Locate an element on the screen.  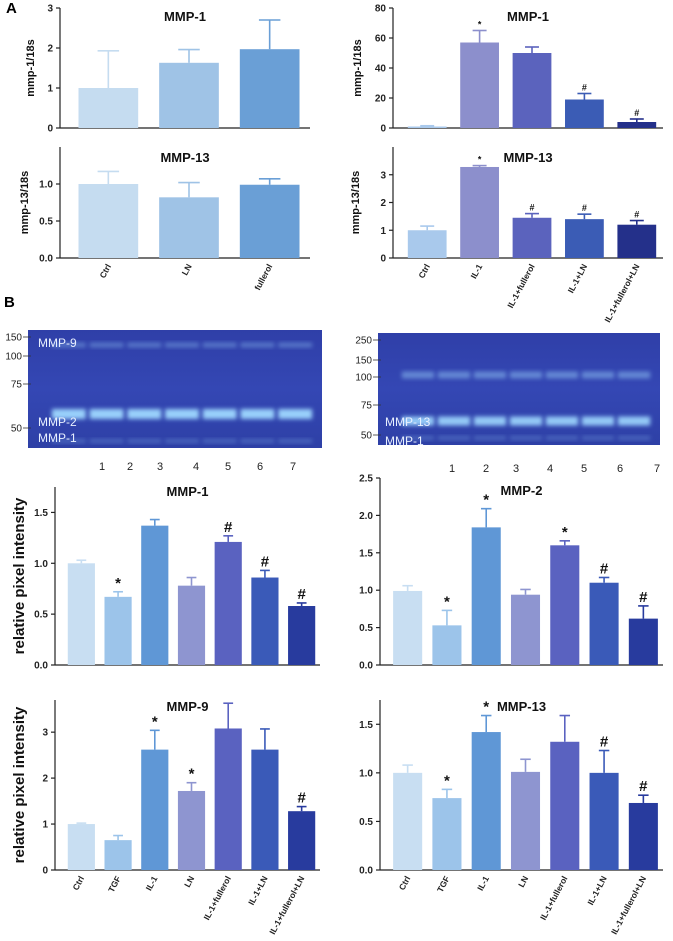
ladder-label: 75 is located at coordinates (367, 406).